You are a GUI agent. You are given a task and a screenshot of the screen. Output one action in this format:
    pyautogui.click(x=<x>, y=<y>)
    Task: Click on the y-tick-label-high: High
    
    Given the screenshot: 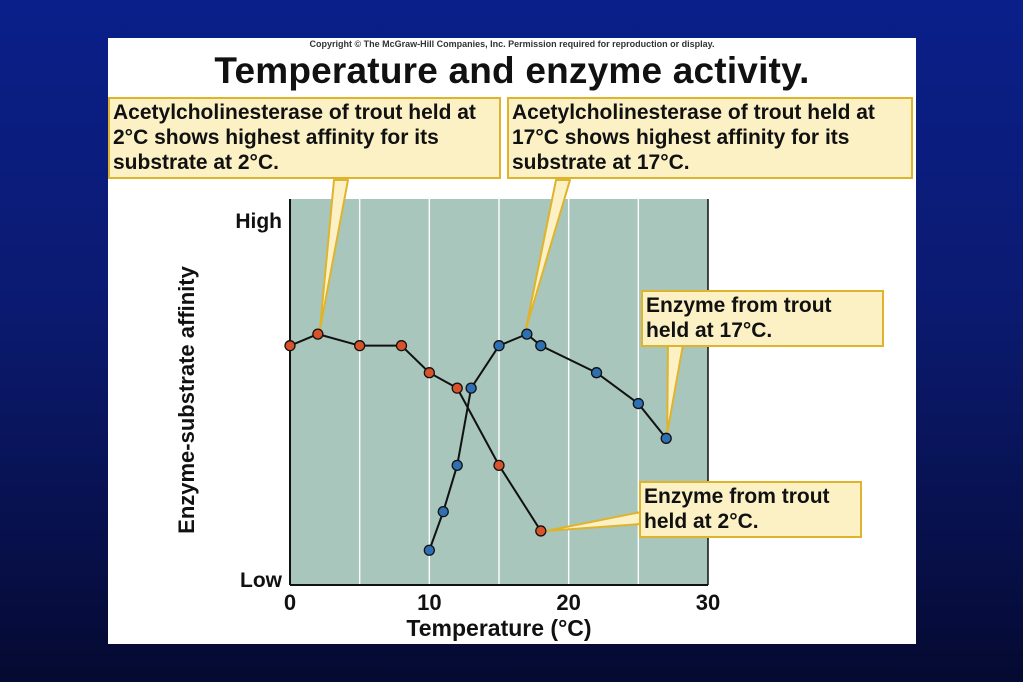 What is the action you would take?
    pyautogui.click(x=258, y=221)
    